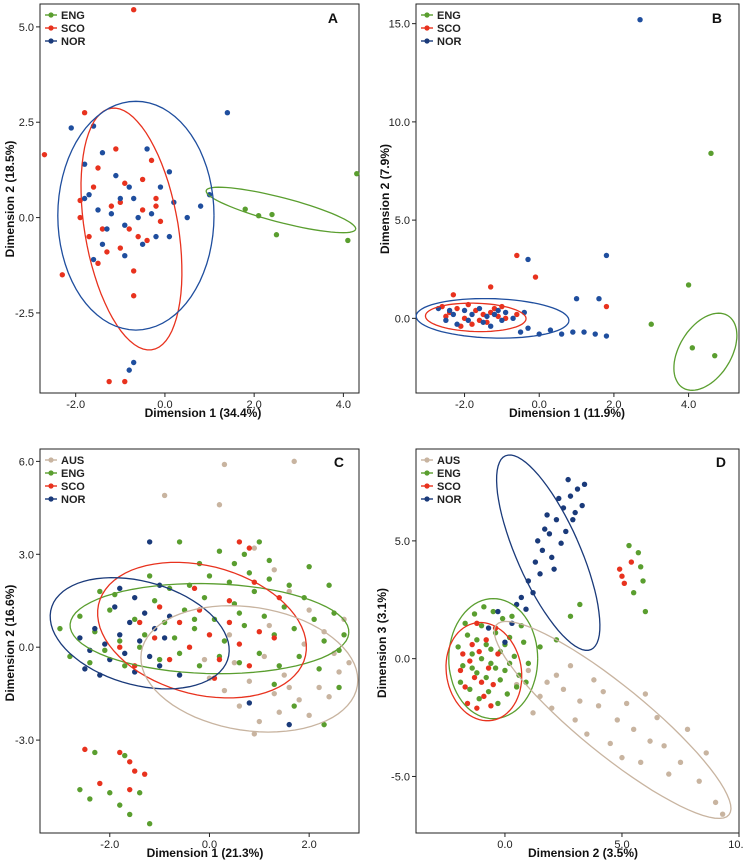 The image size is (743, 862). Describe the element at coordinates (567, 413) in the screenshot. I see `panel-b-xlabel: Dimension 1 (11.9%)` at that location.